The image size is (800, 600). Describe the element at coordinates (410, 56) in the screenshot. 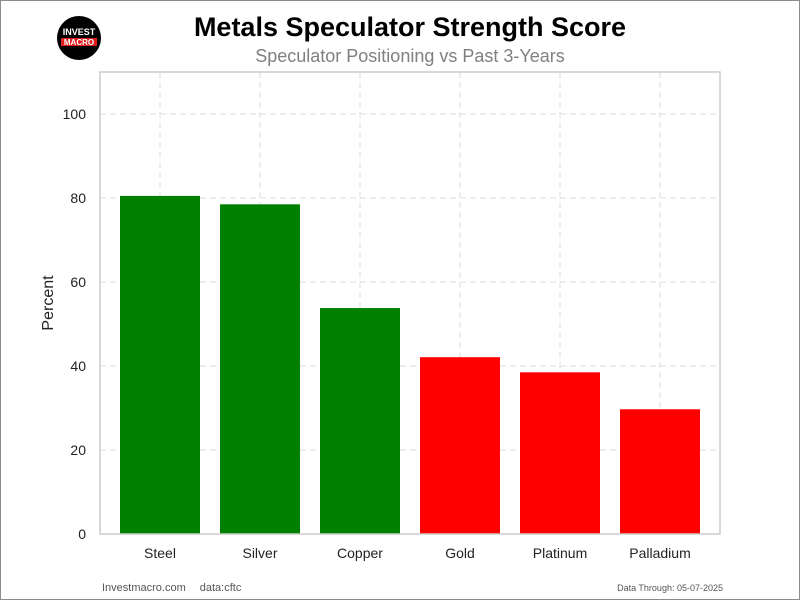

I see `chart-subtitle: Speculator Positioning vs Past 3-Years` at that location.